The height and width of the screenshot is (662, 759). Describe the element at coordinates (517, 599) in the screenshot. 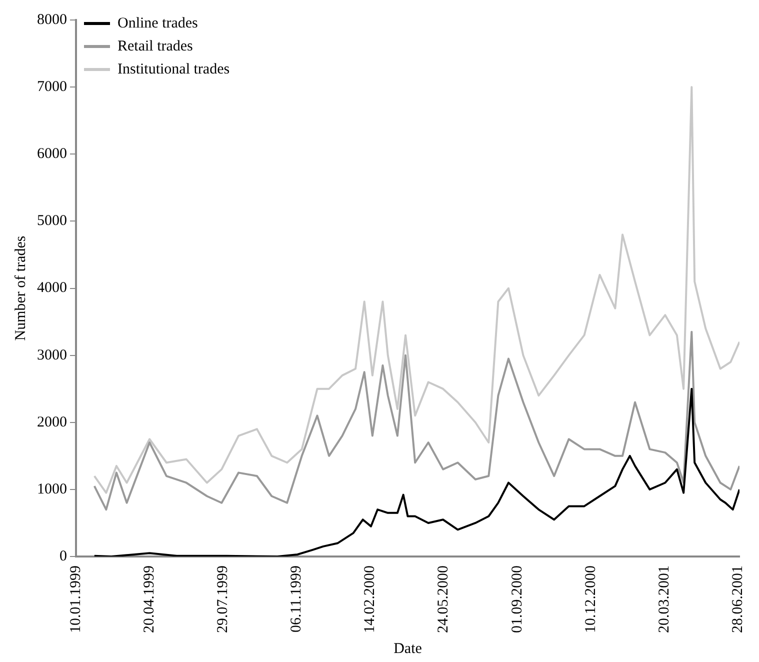

I see `x-tick-label: 01.09.2000` at that location.